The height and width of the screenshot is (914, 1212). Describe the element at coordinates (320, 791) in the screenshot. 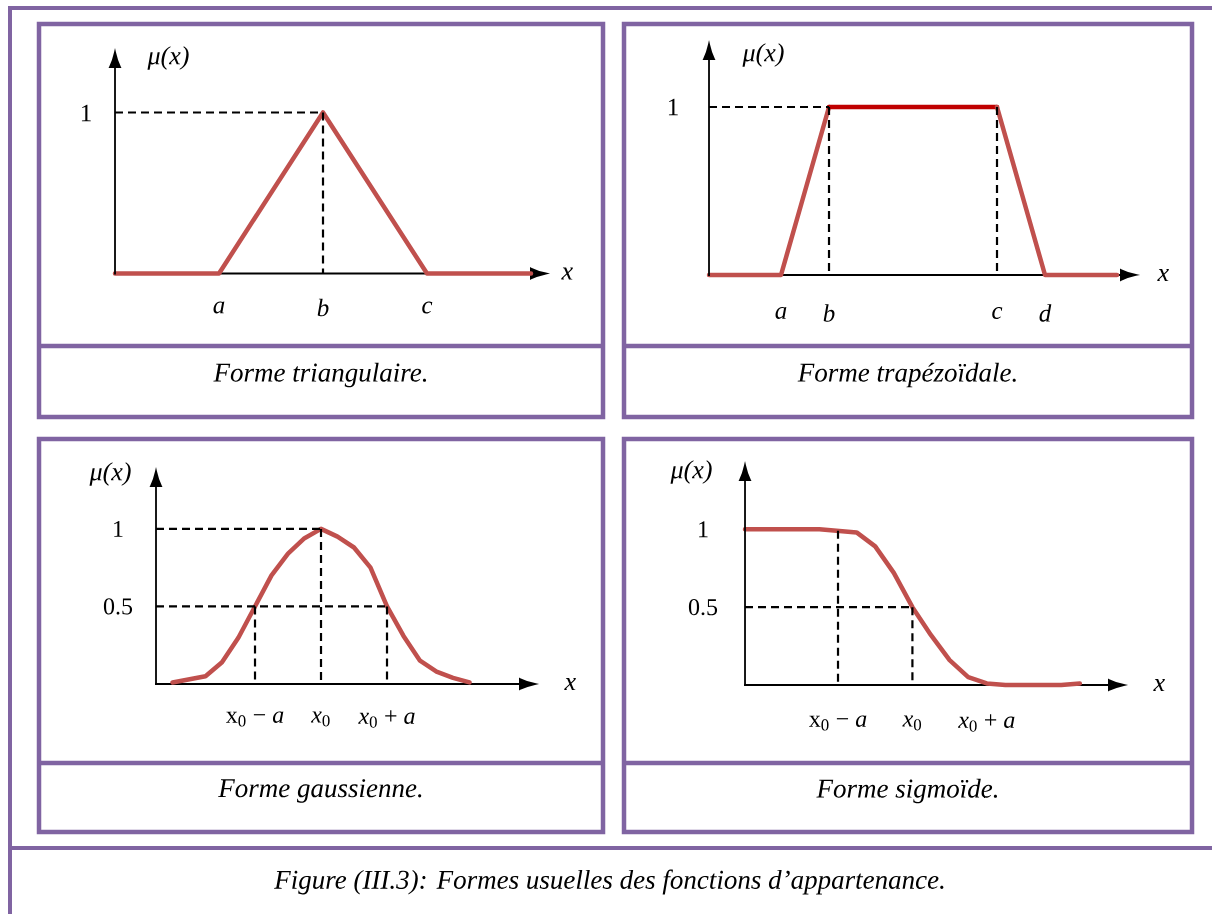

I see `text: Forme gaussienne.` at that location.